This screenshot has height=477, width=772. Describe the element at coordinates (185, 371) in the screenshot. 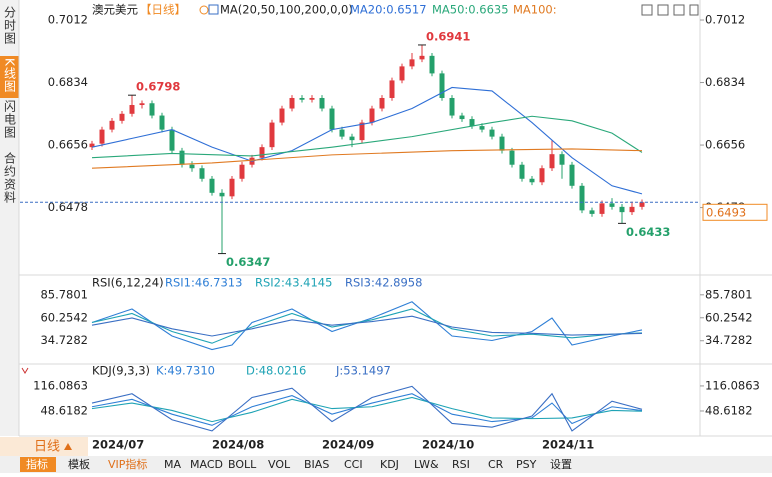

I see `legend-entry: K:49.7310` at that location.